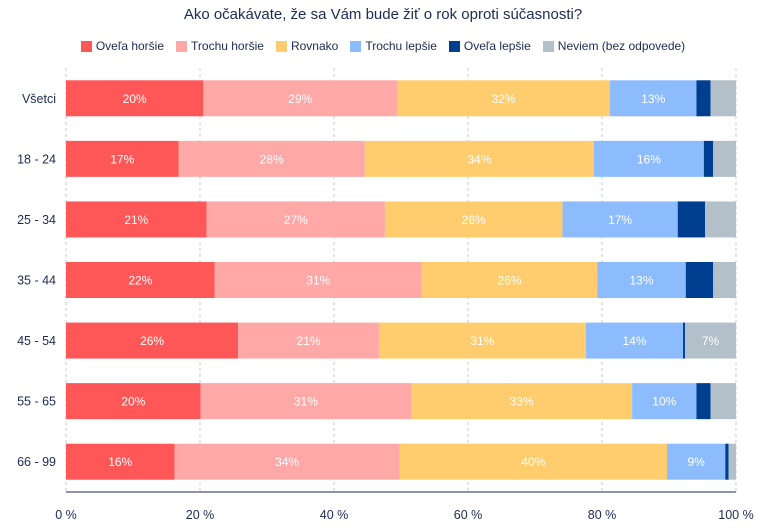  I want to click on legend-item: Trochu lepšie, so click(393, 46).